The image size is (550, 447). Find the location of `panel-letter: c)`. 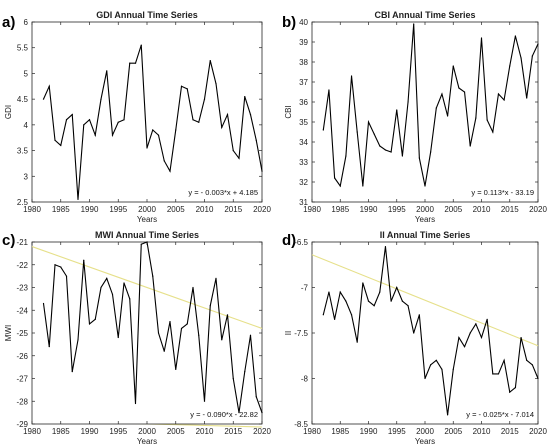

panel-letter: c) is located at coordinates (8, 240).